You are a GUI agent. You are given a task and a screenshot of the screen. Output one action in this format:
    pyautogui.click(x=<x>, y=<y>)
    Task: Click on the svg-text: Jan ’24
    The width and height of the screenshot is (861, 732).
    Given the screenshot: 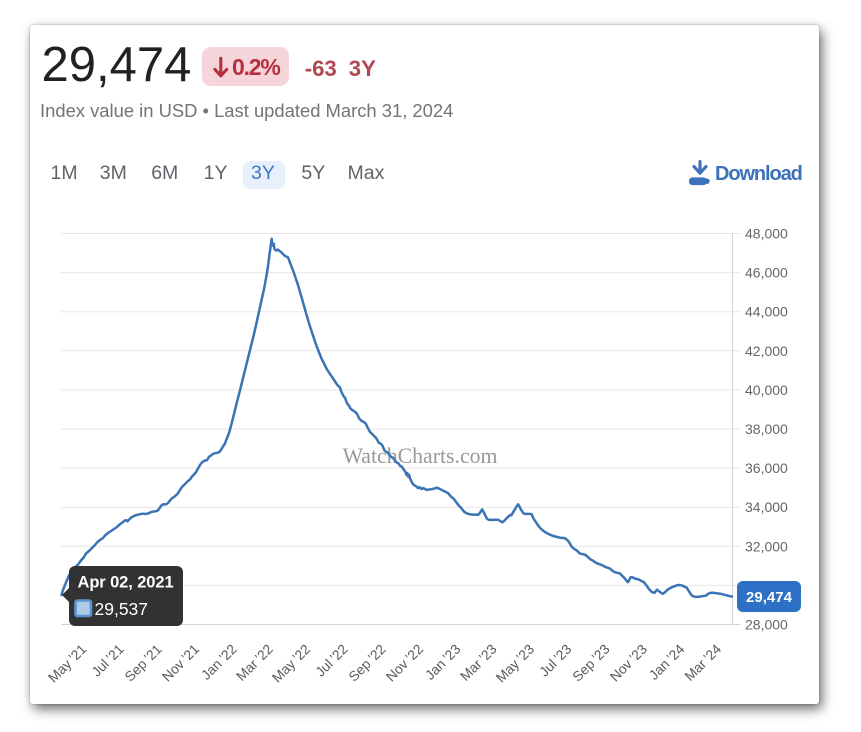 What is the action you would take?
    pyautogui.click(x=667, y=662)
    